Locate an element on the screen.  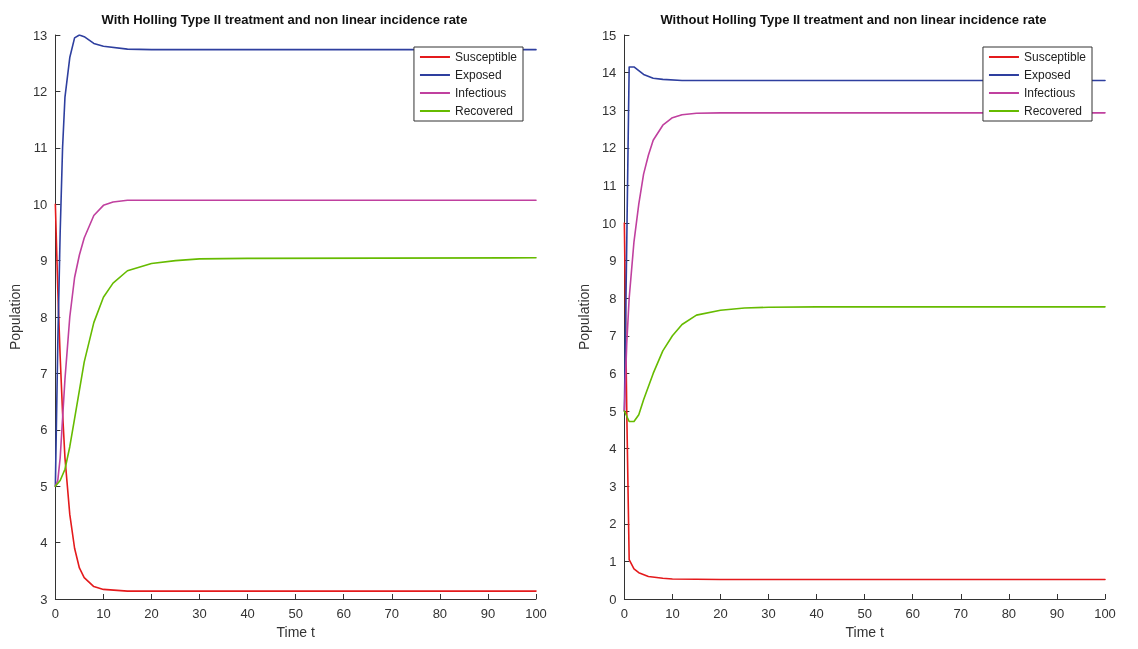
chart-title: With Holling Type II treatment and non linear incidence rate is located at coordinates (284, 19).